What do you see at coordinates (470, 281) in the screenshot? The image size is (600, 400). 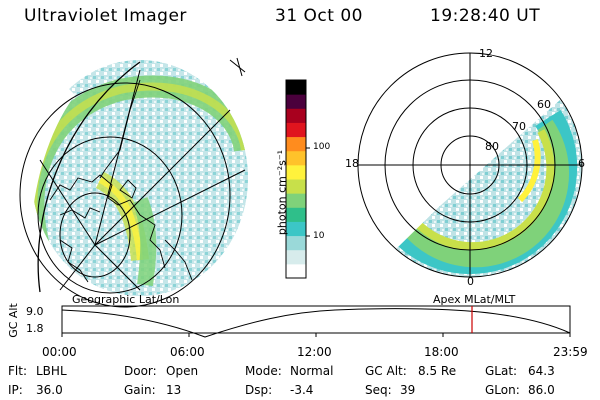 I see `mlt-label-0: 0` at bounding box center [470, 281].